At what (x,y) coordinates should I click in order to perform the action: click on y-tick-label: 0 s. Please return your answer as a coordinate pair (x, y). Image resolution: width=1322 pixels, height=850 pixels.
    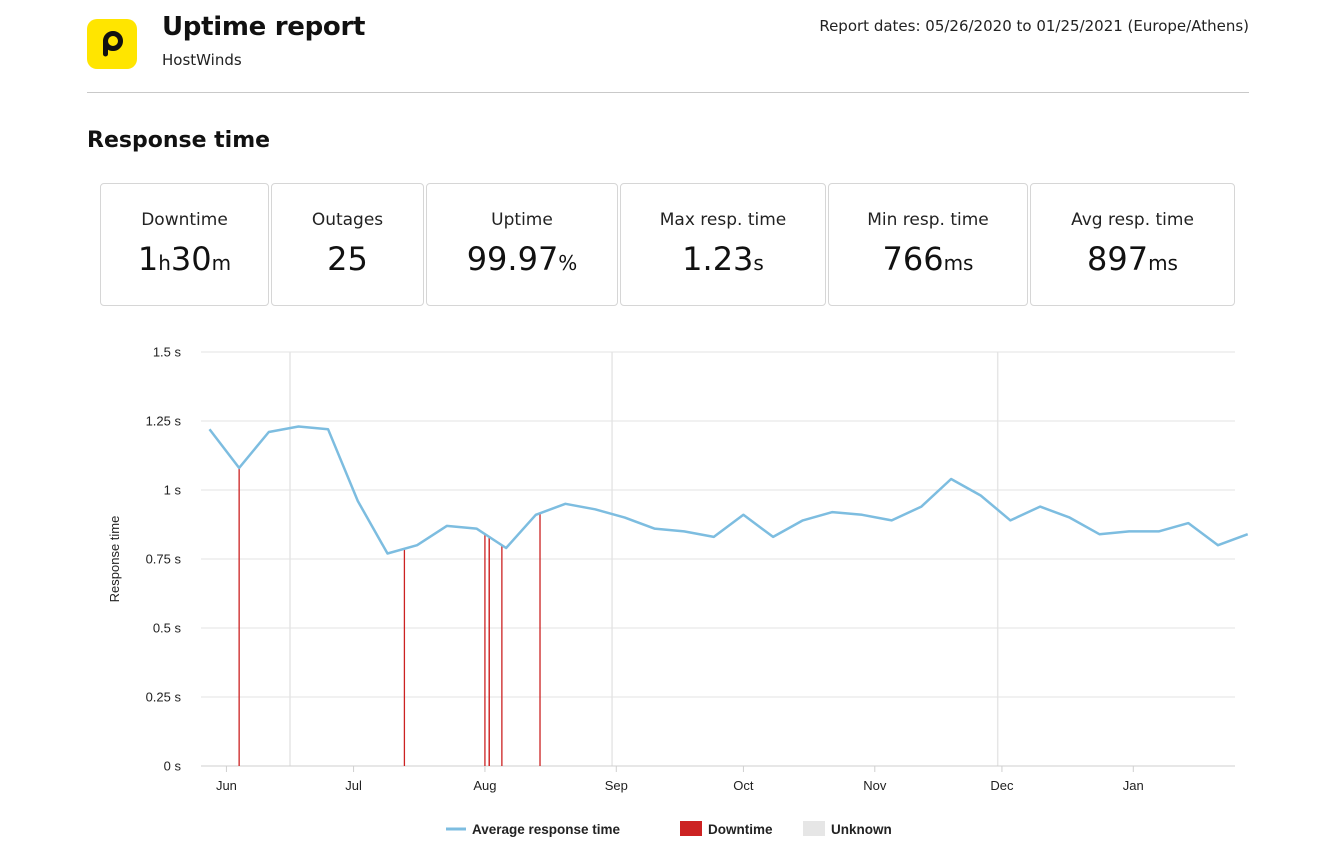
    Looking at the image, I should click on (173, 766).